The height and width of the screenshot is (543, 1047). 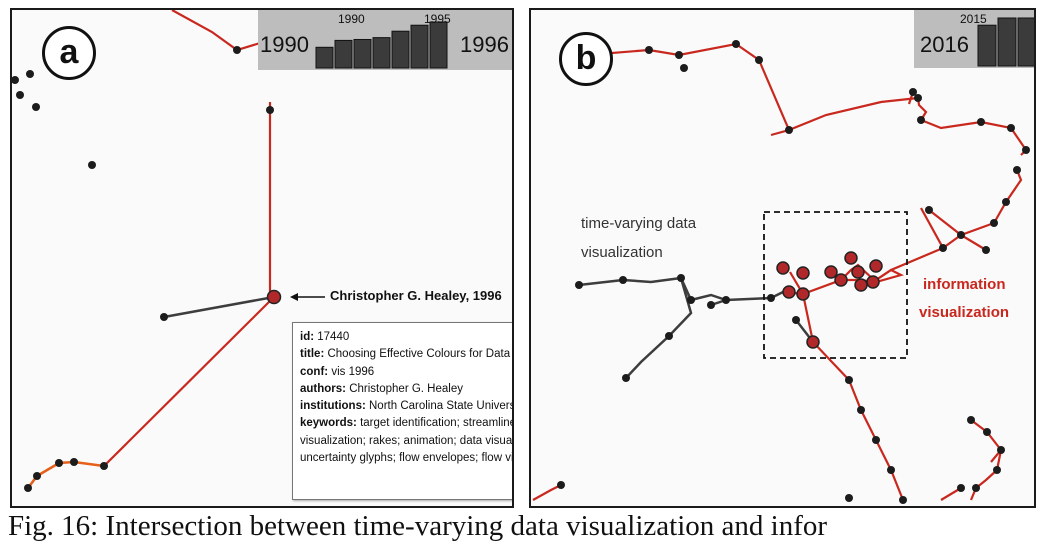 I want to click on timeline-tick-end: 1995, so click(x=437, y=19).